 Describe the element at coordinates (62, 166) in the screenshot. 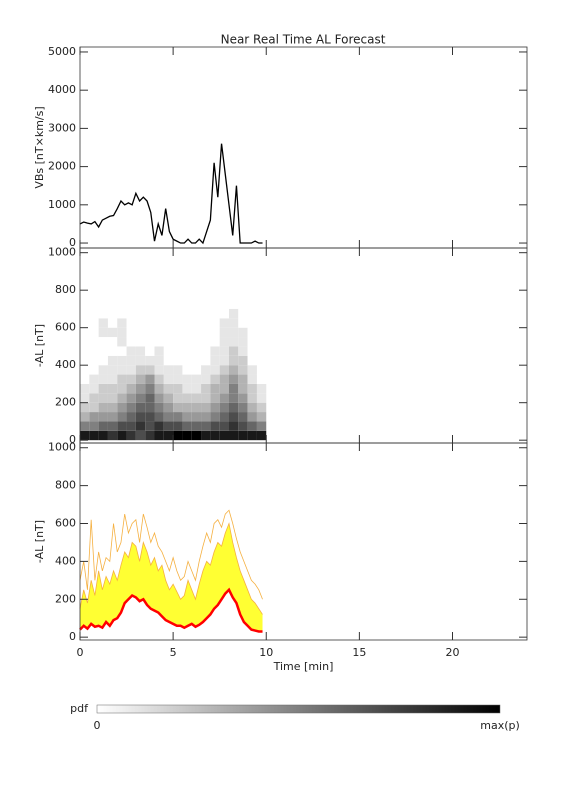

I see `y-tick-label: 2000` at that location.